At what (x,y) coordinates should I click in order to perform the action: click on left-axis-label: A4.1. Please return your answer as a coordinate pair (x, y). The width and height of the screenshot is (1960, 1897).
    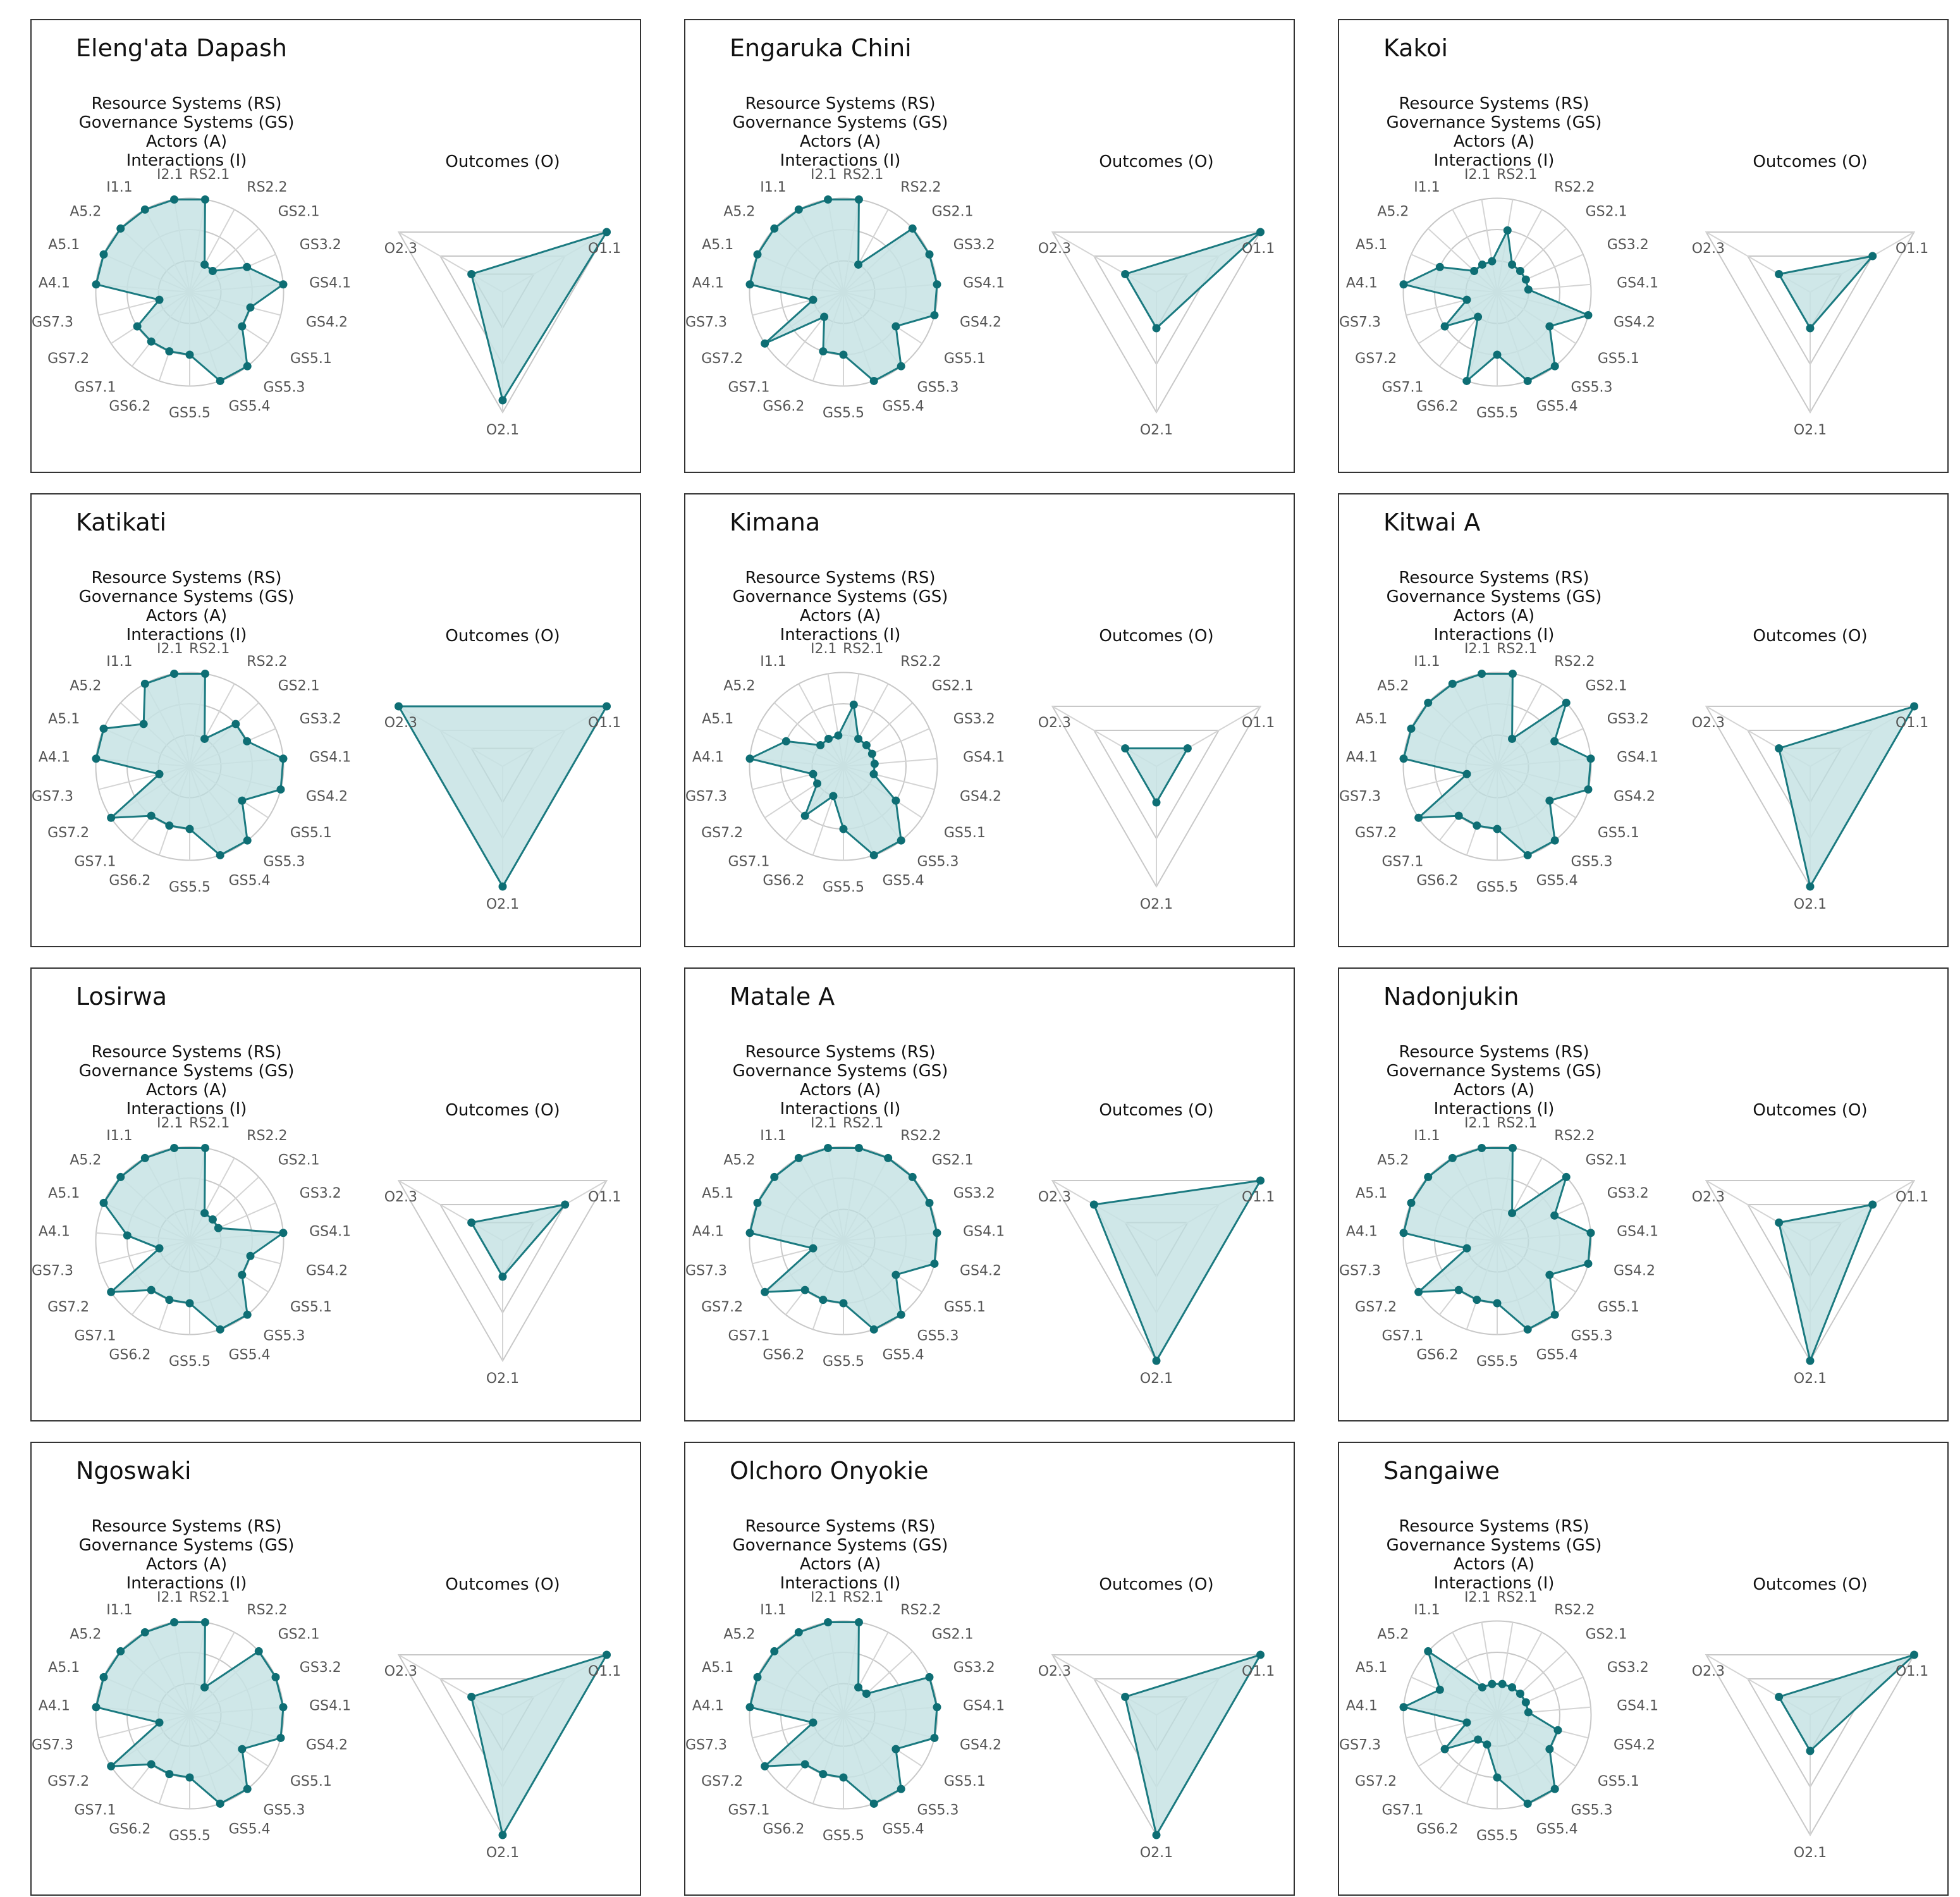
    Looking at the image, I should click on (54, 1231).